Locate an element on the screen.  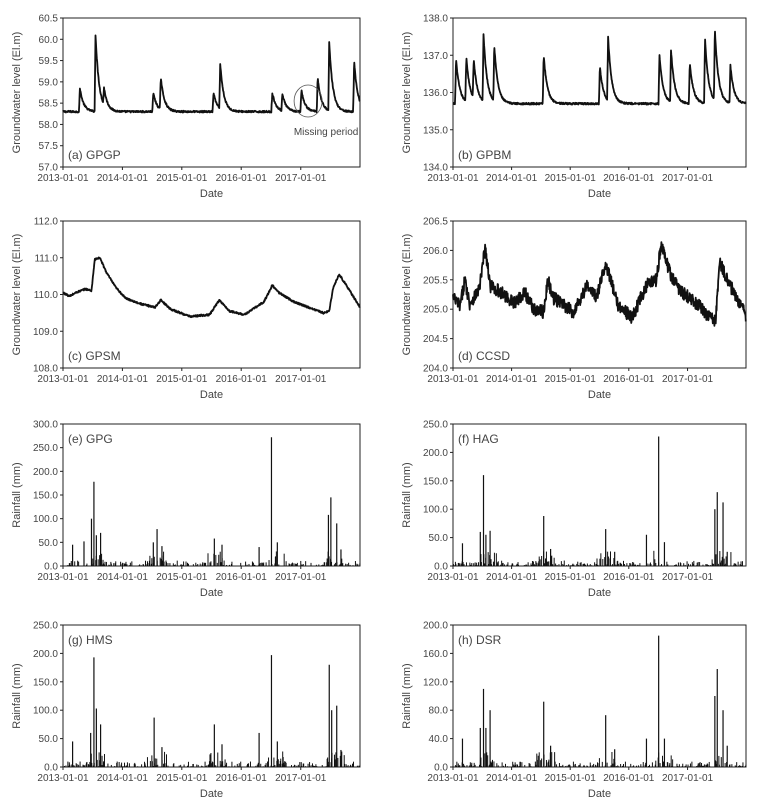
y-tick-label: 100.0 is located at coordinates (45, 711).